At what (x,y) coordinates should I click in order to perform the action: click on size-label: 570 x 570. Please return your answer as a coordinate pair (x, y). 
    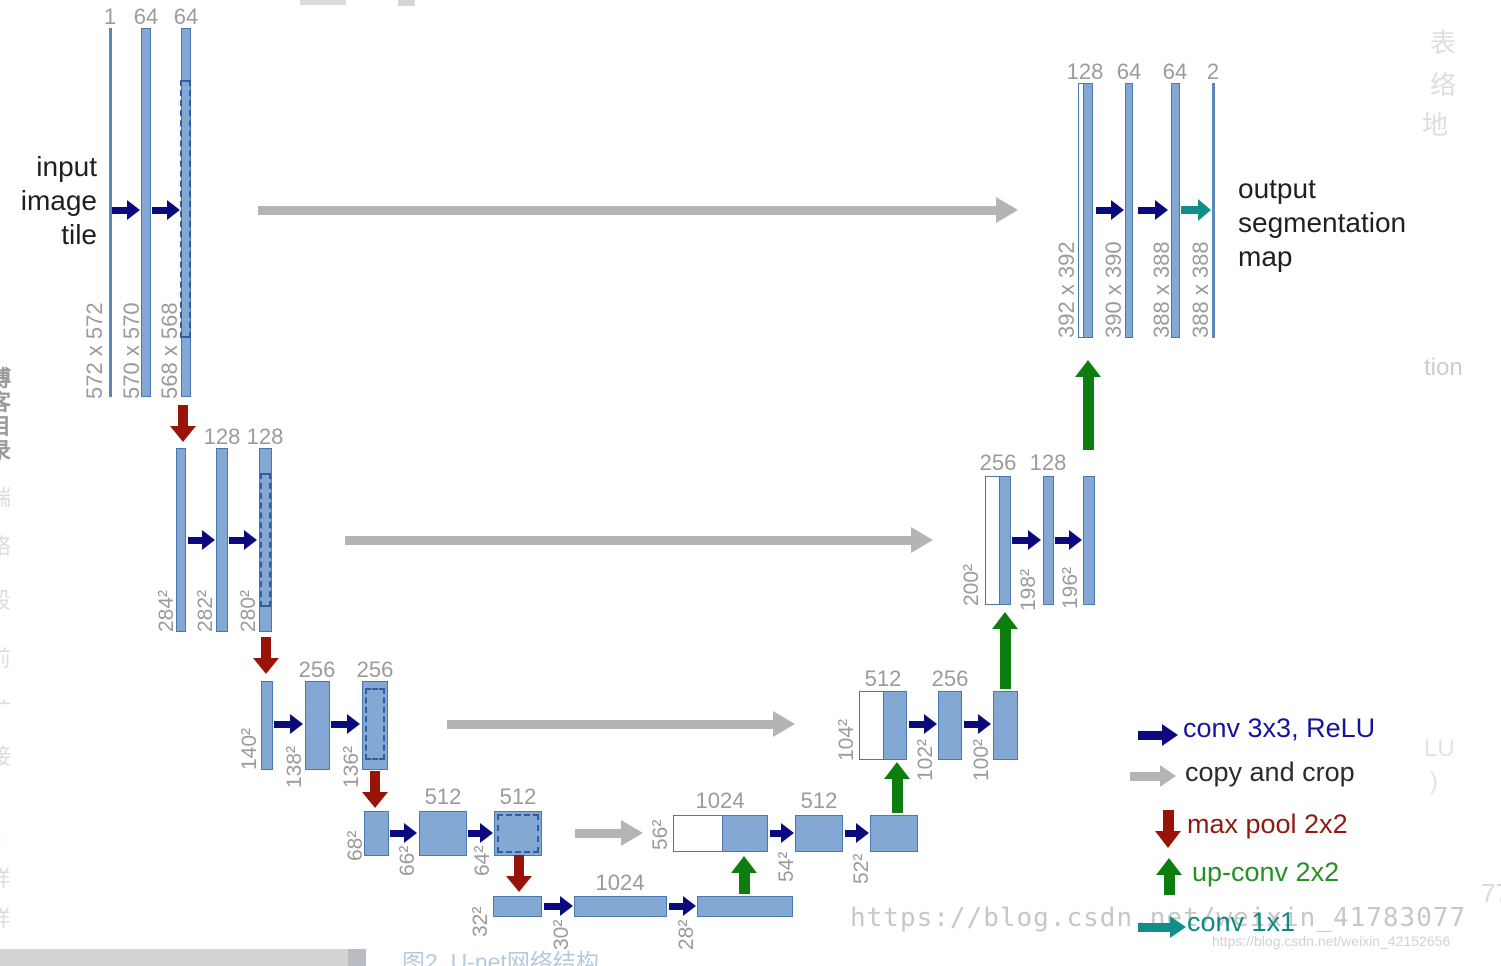
    Looking at the image, I should click on (131, 350).